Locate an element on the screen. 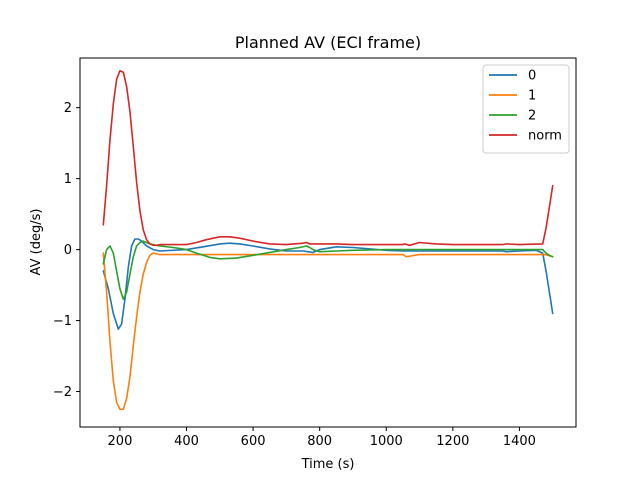 The width and height of the screenshot is (640, 480). legend-box is located at coordinates (526, 109).